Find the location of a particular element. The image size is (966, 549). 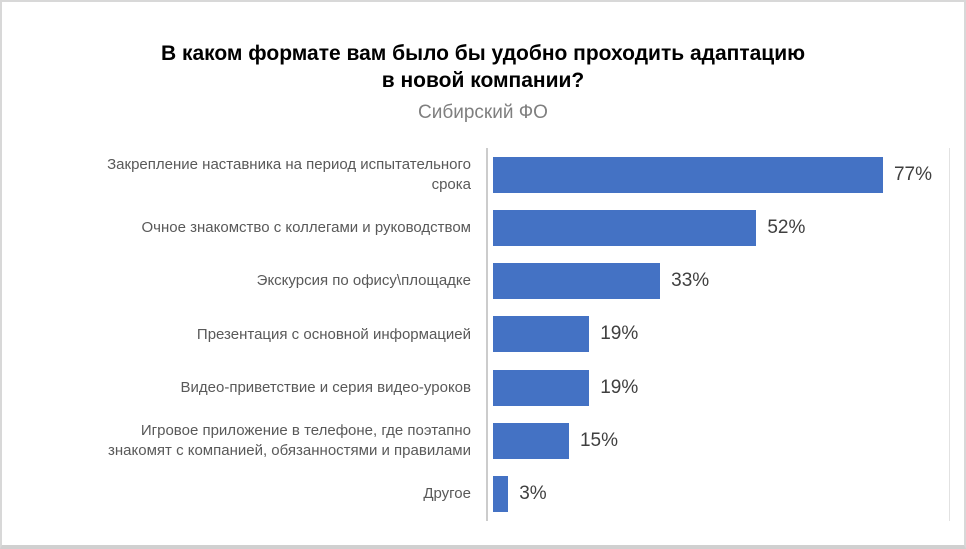

bar-track: 77% is located at coordinates (726, 174).